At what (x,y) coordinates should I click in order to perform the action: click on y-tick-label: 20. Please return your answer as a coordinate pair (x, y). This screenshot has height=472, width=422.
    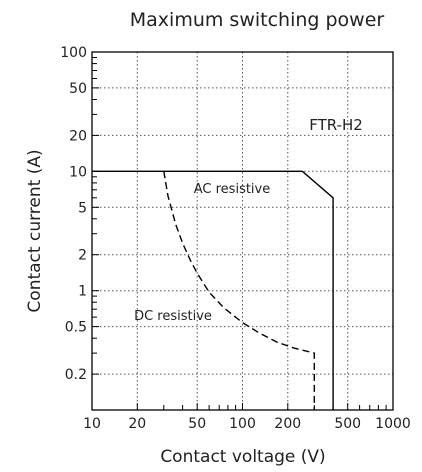
    Looking at the image, I should click on (78, 136).